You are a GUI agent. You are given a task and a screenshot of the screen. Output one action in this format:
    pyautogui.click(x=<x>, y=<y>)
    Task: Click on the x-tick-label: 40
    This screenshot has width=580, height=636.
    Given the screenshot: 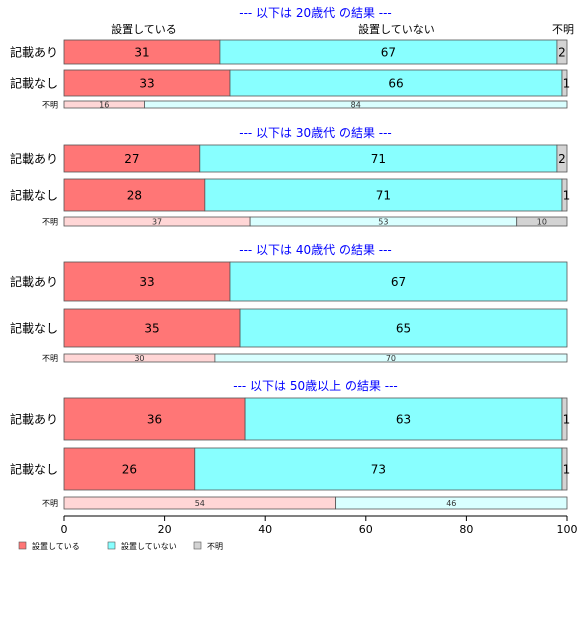 What is the action you would take?
    pyautogui.click(x=265, y=529)
    